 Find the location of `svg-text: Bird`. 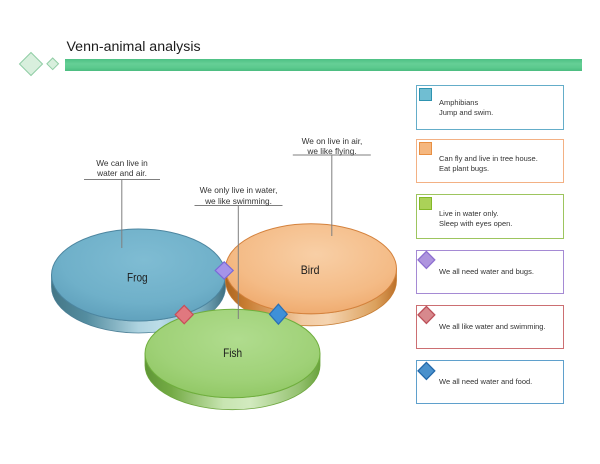

svg-text: Bird is located at coordinates (310, 270).